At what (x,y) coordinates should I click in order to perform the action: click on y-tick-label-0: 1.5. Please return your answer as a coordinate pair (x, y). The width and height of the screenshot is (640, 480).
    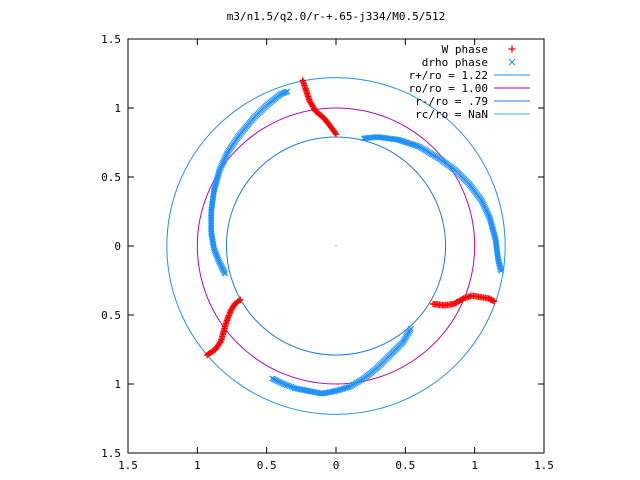
    Looking at the image, I should click on (111, 39).